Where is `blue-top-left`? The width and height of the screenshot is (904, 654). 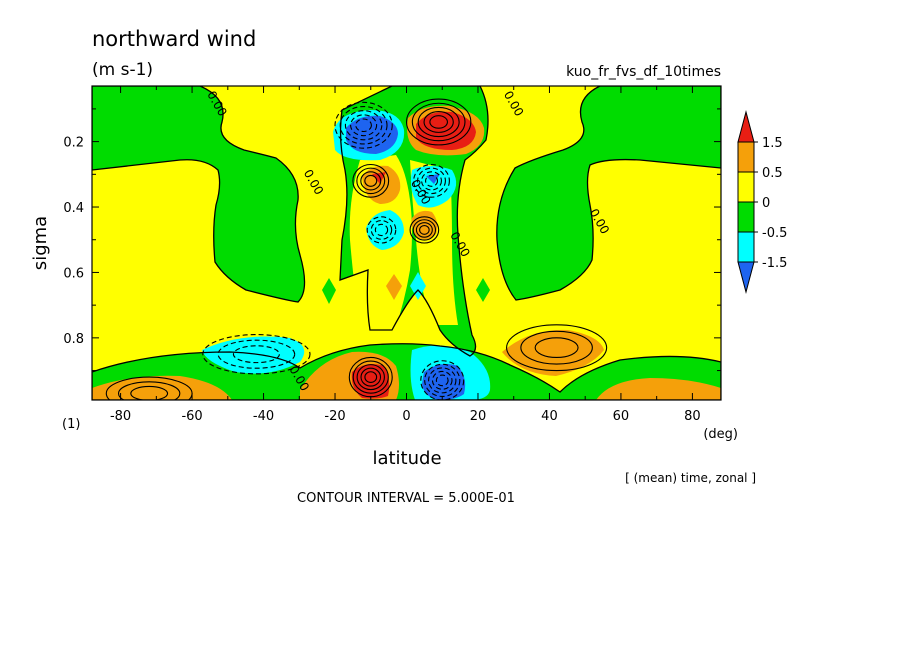 blue-top-left is located at coordinates (372, 134).